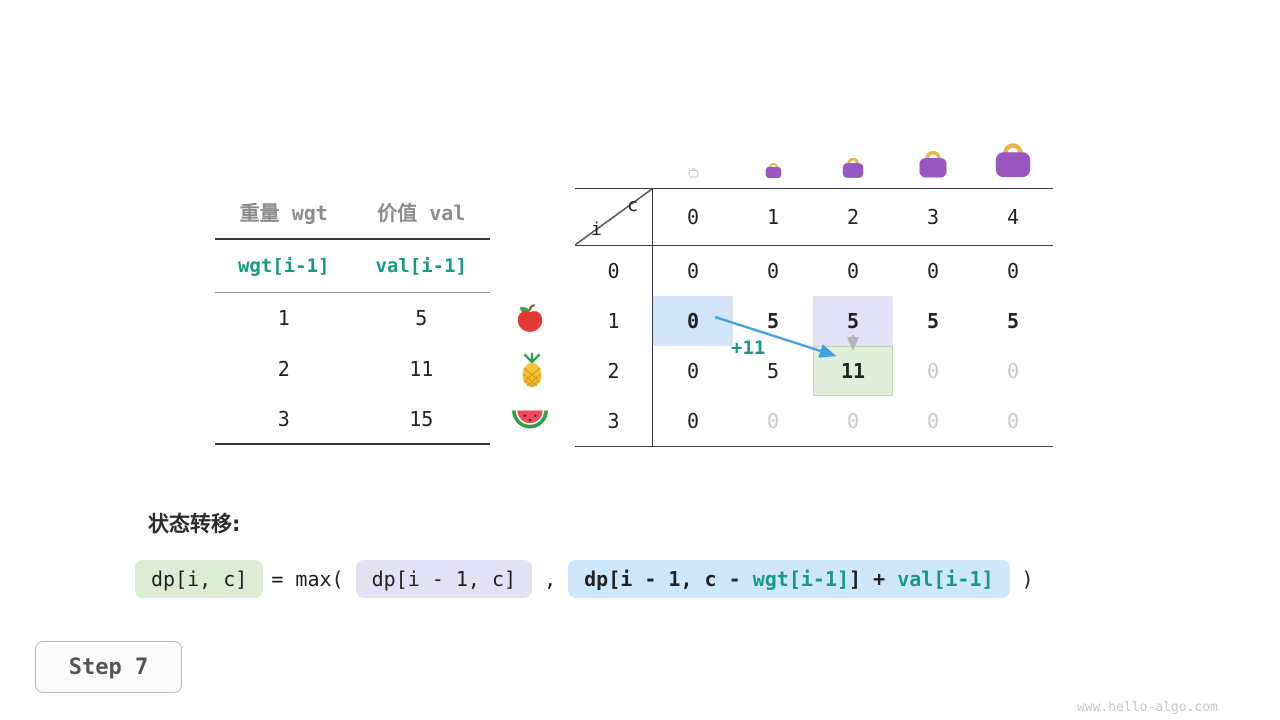 The image size is (1280, 720). I want to click on item-row-watermelon: 3 15, so click(352, 420).